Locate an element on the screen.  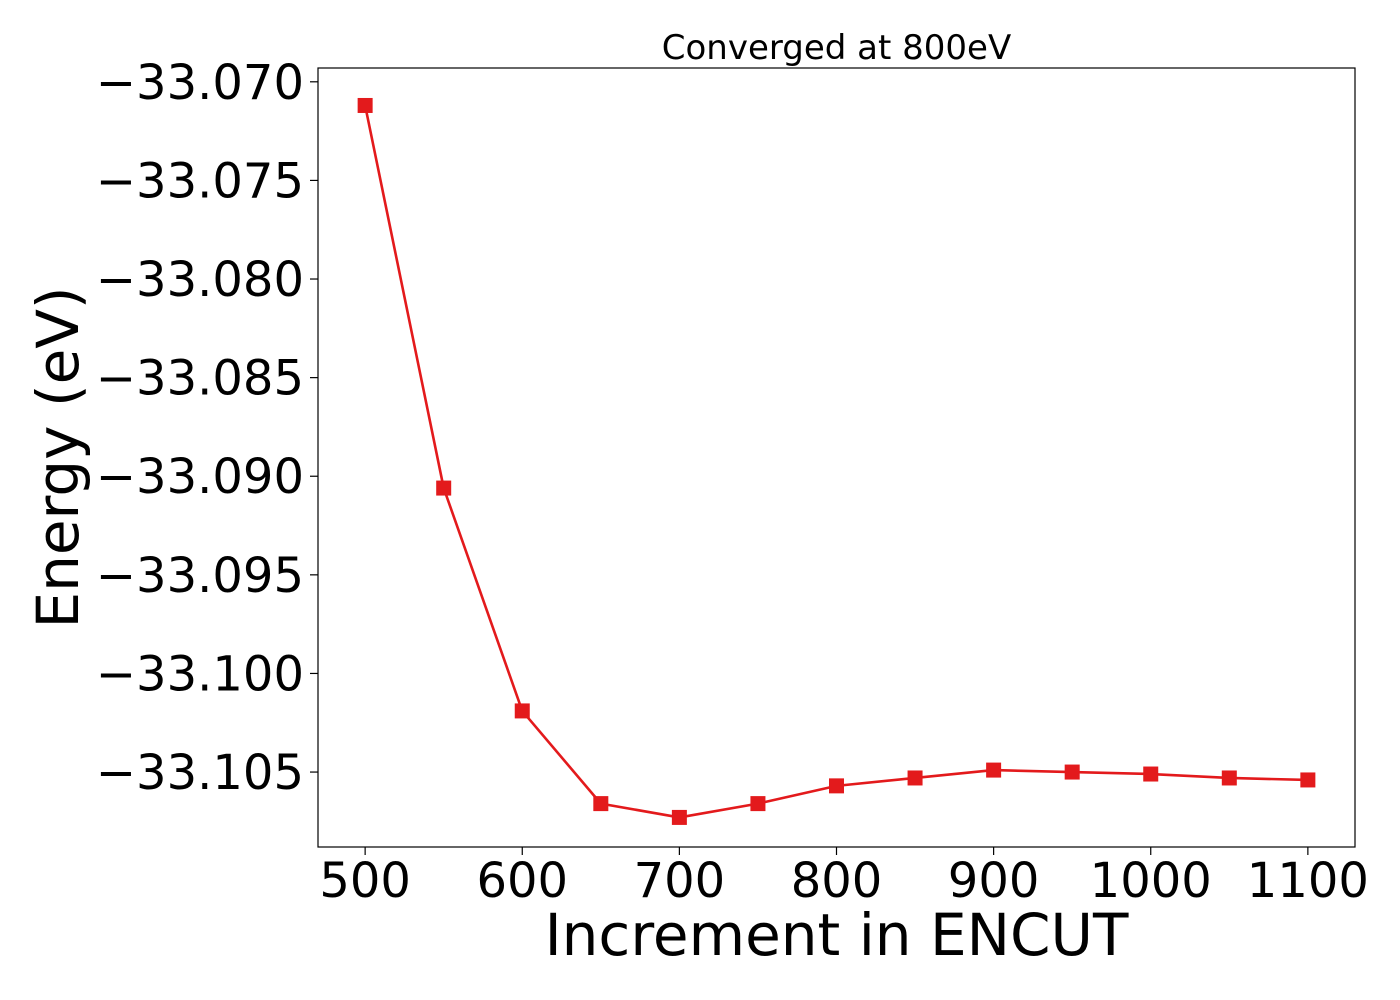
x-tick-label: 600 is located at coordinates (522, 881).